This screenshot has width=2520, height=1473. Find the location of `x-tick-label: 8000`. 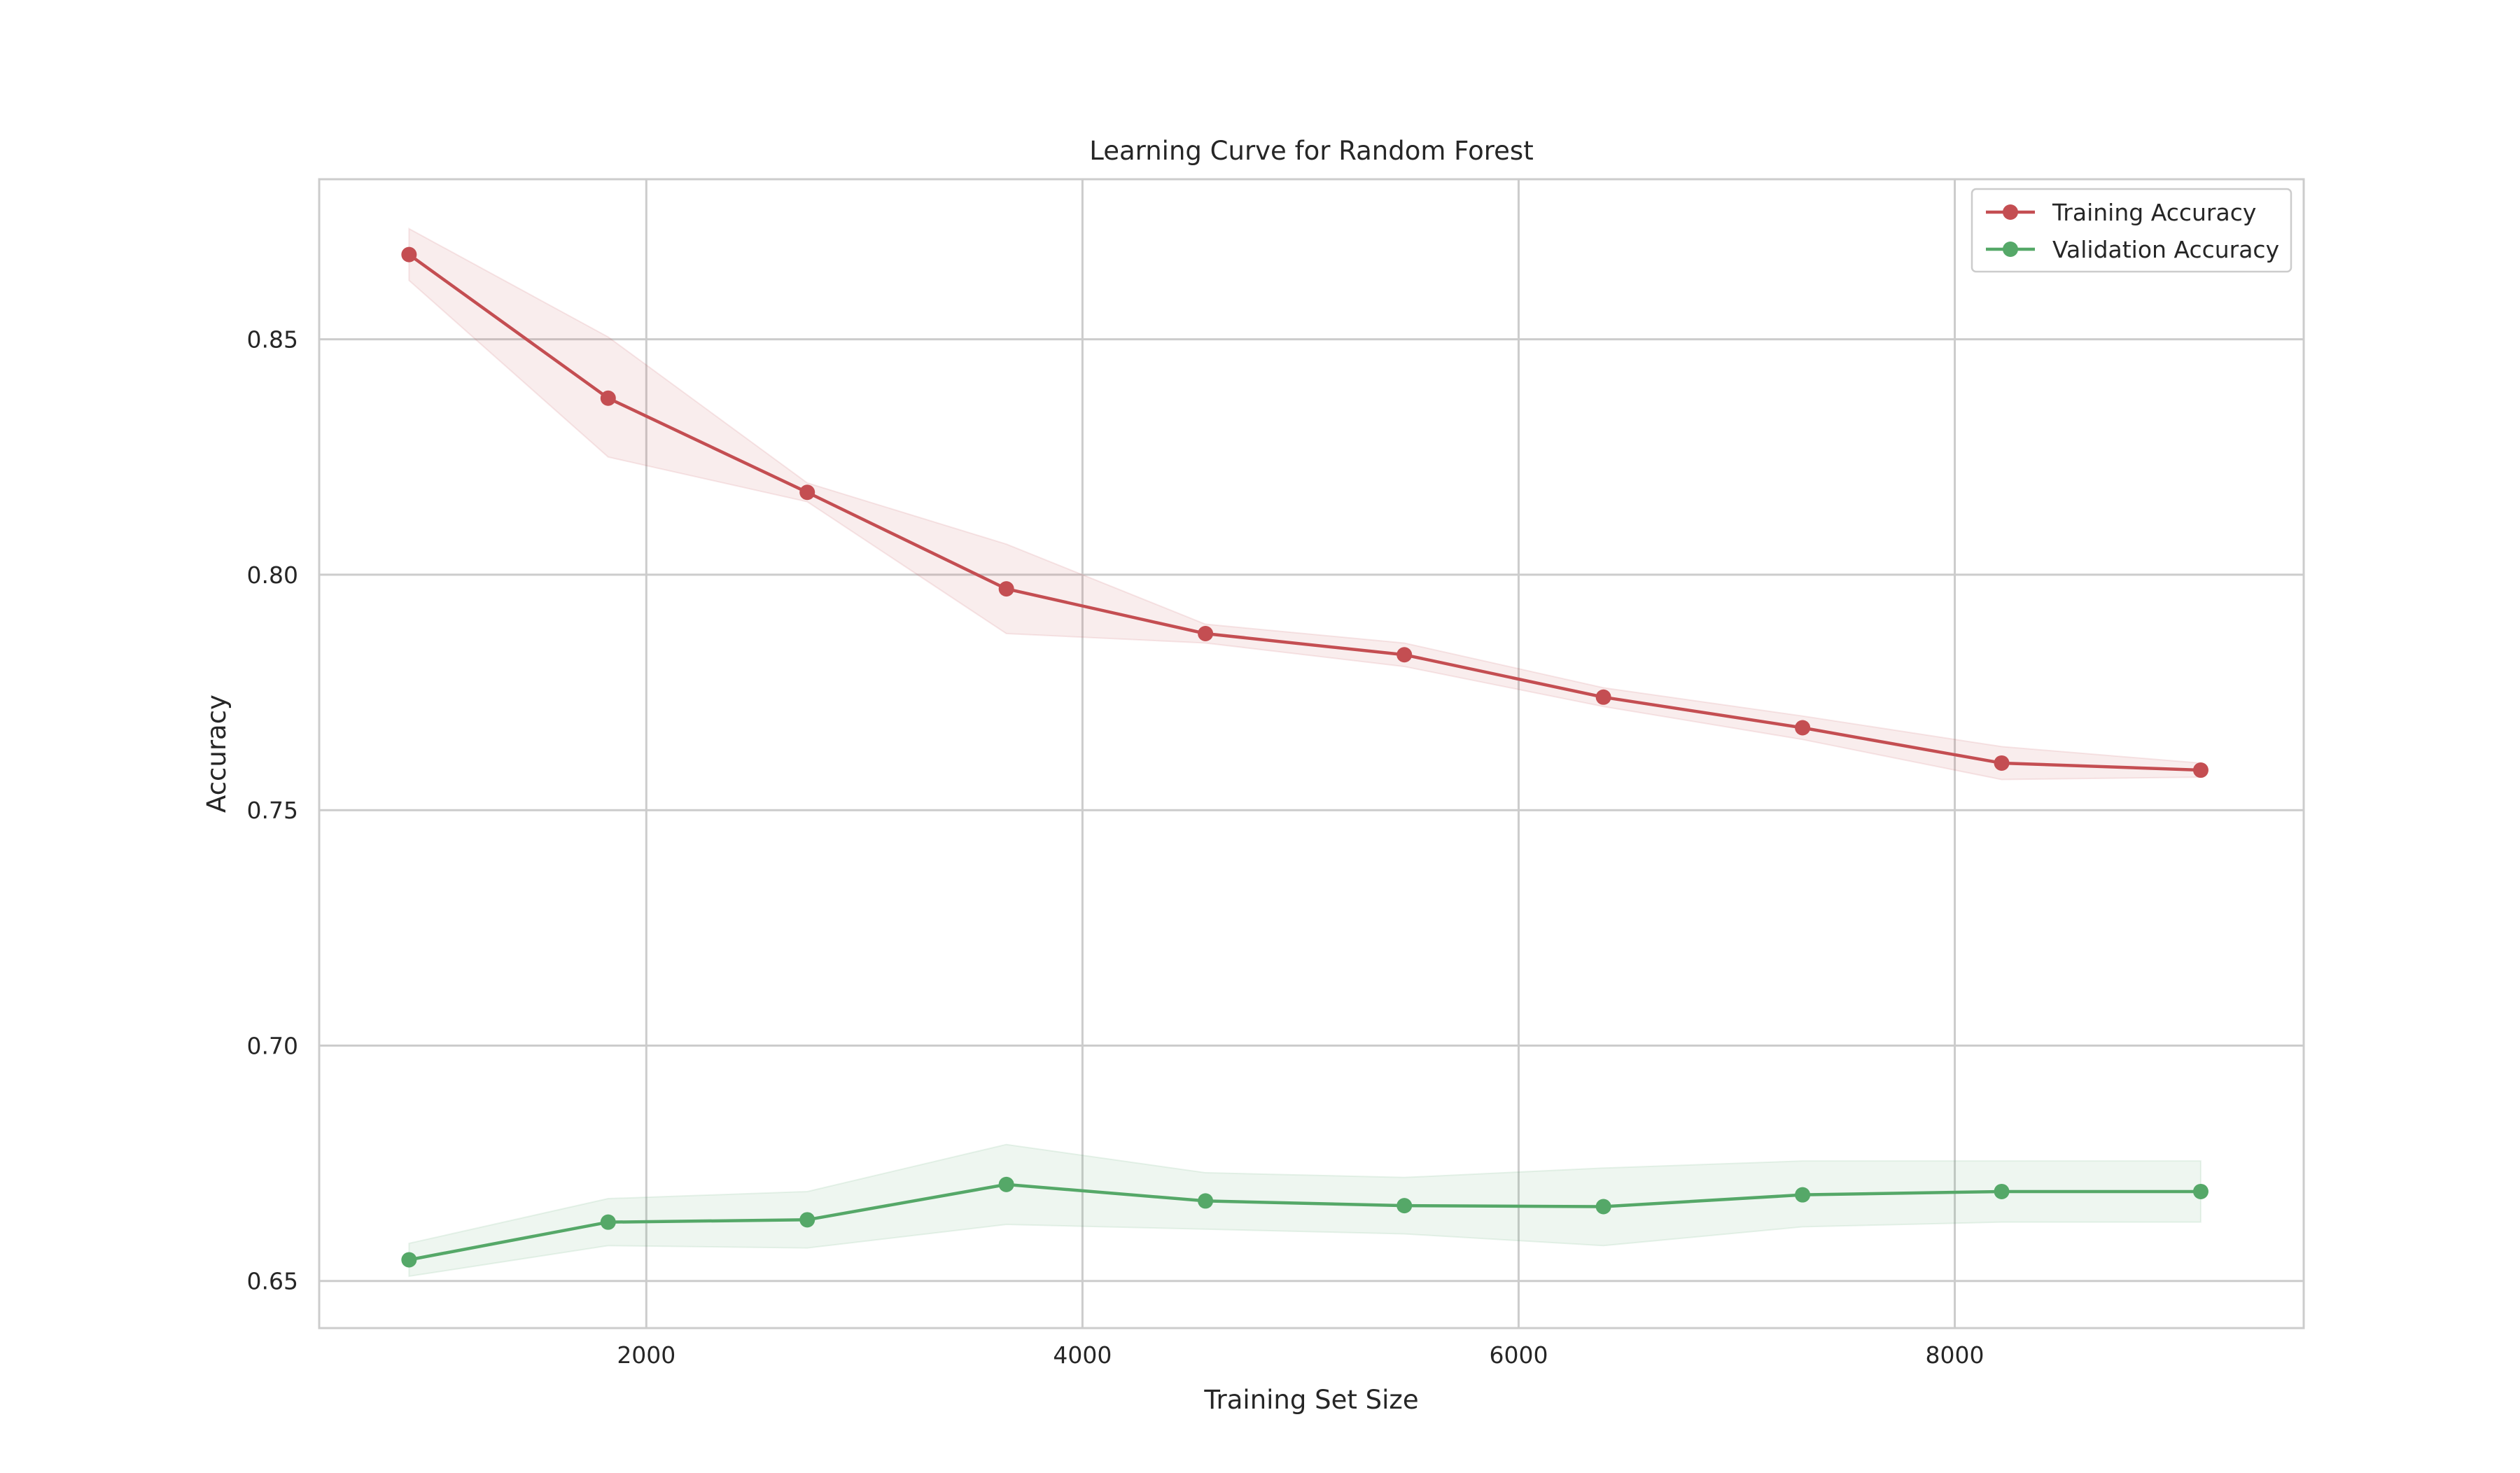

x-tick-label: 8000 is located at coordinates (1955, 1355).